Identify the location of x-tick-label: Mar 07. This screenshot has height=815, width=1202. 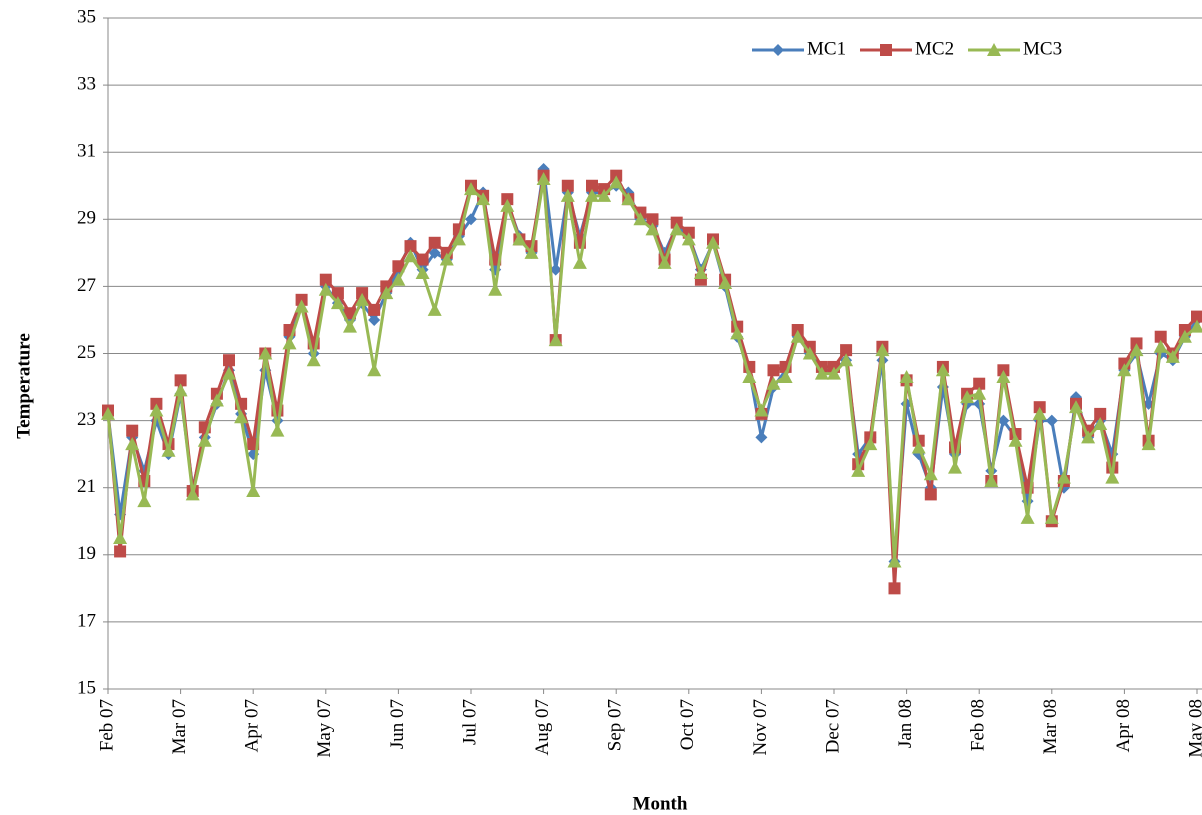
(179, 726).